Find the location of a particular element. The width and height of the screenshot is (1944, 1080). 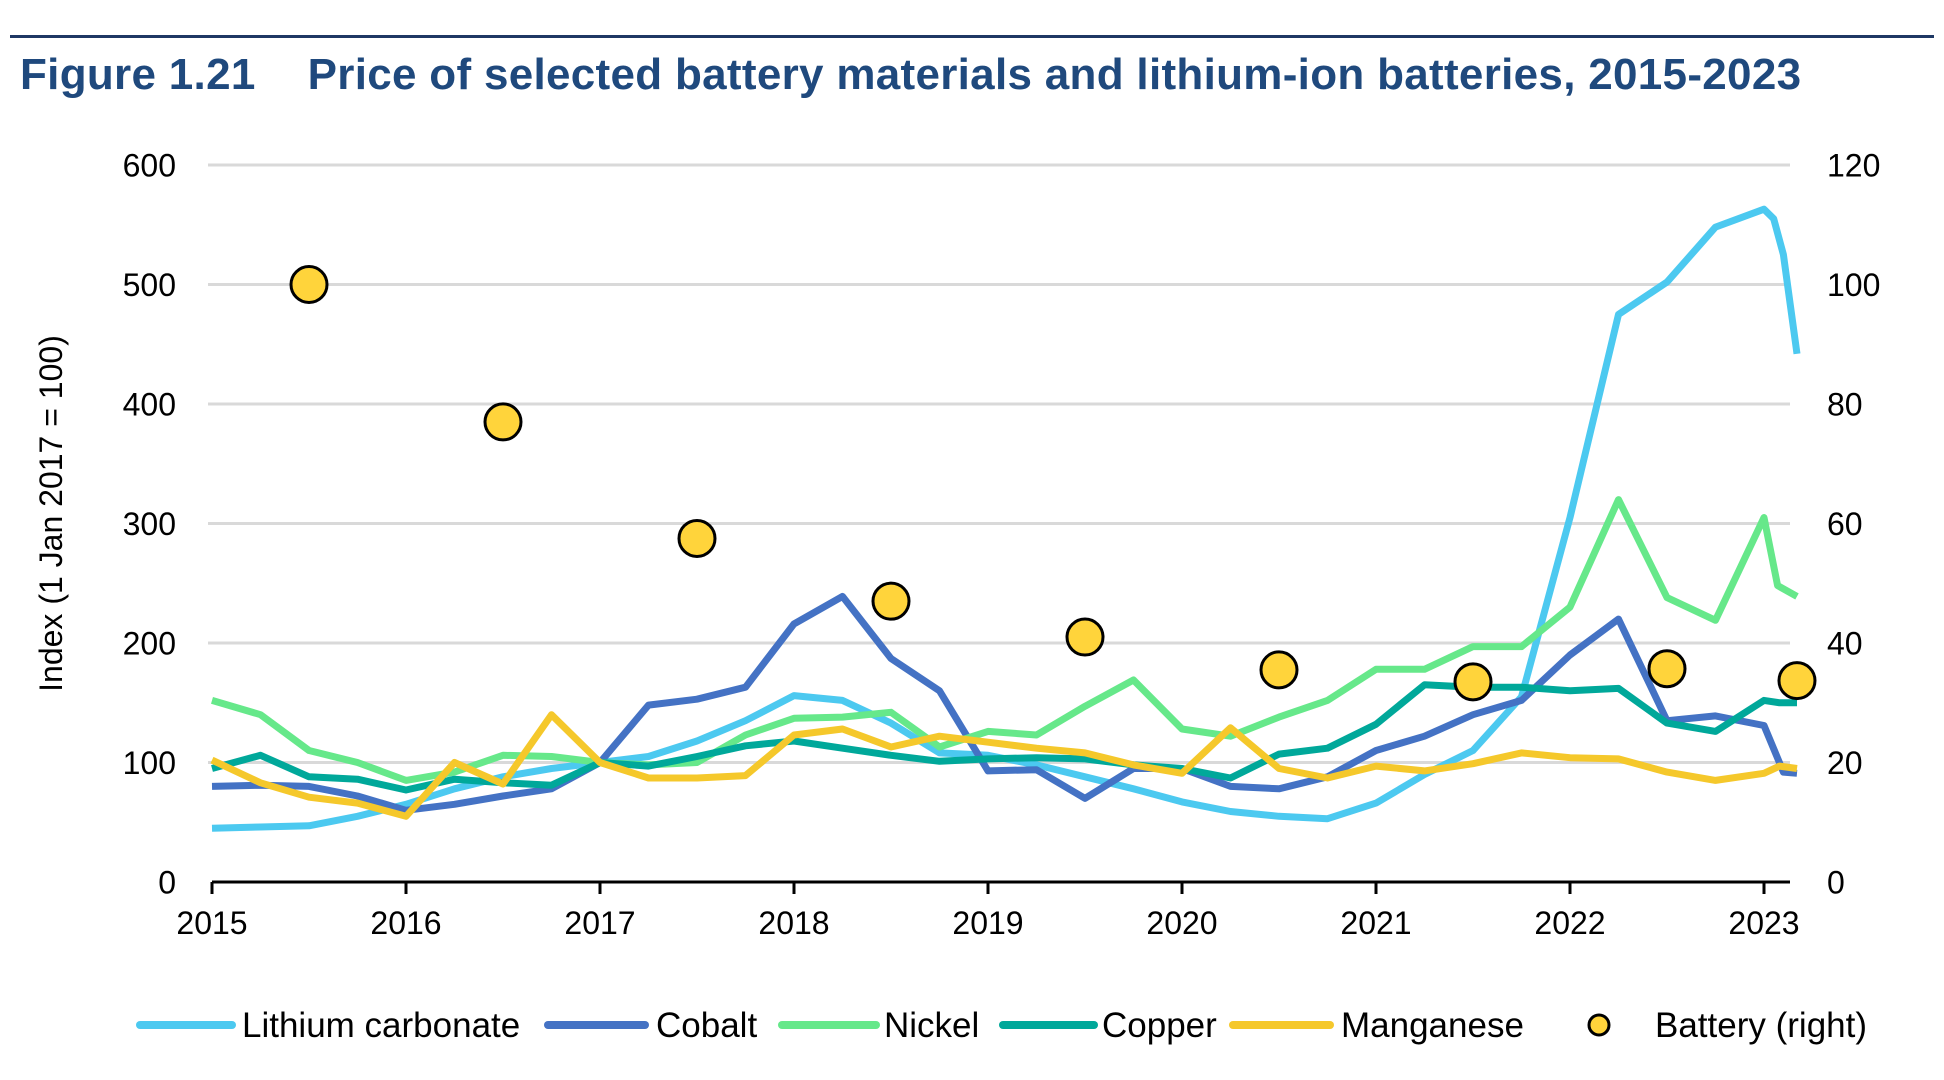

legend-item-lithium-carbonate: Lithium carbonate is located at coordinates (328, 1025).